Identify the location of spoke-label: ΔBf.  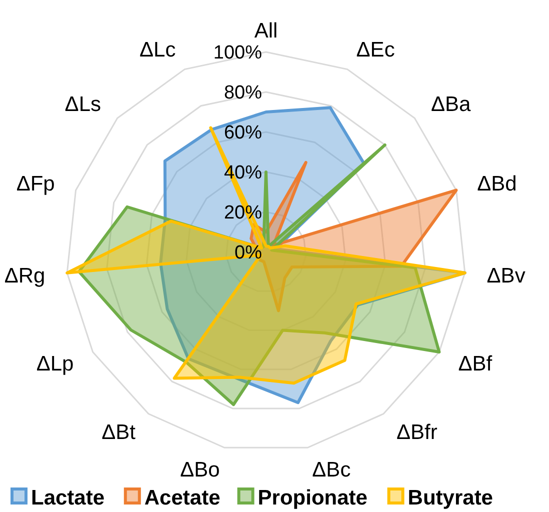
(475, 364).